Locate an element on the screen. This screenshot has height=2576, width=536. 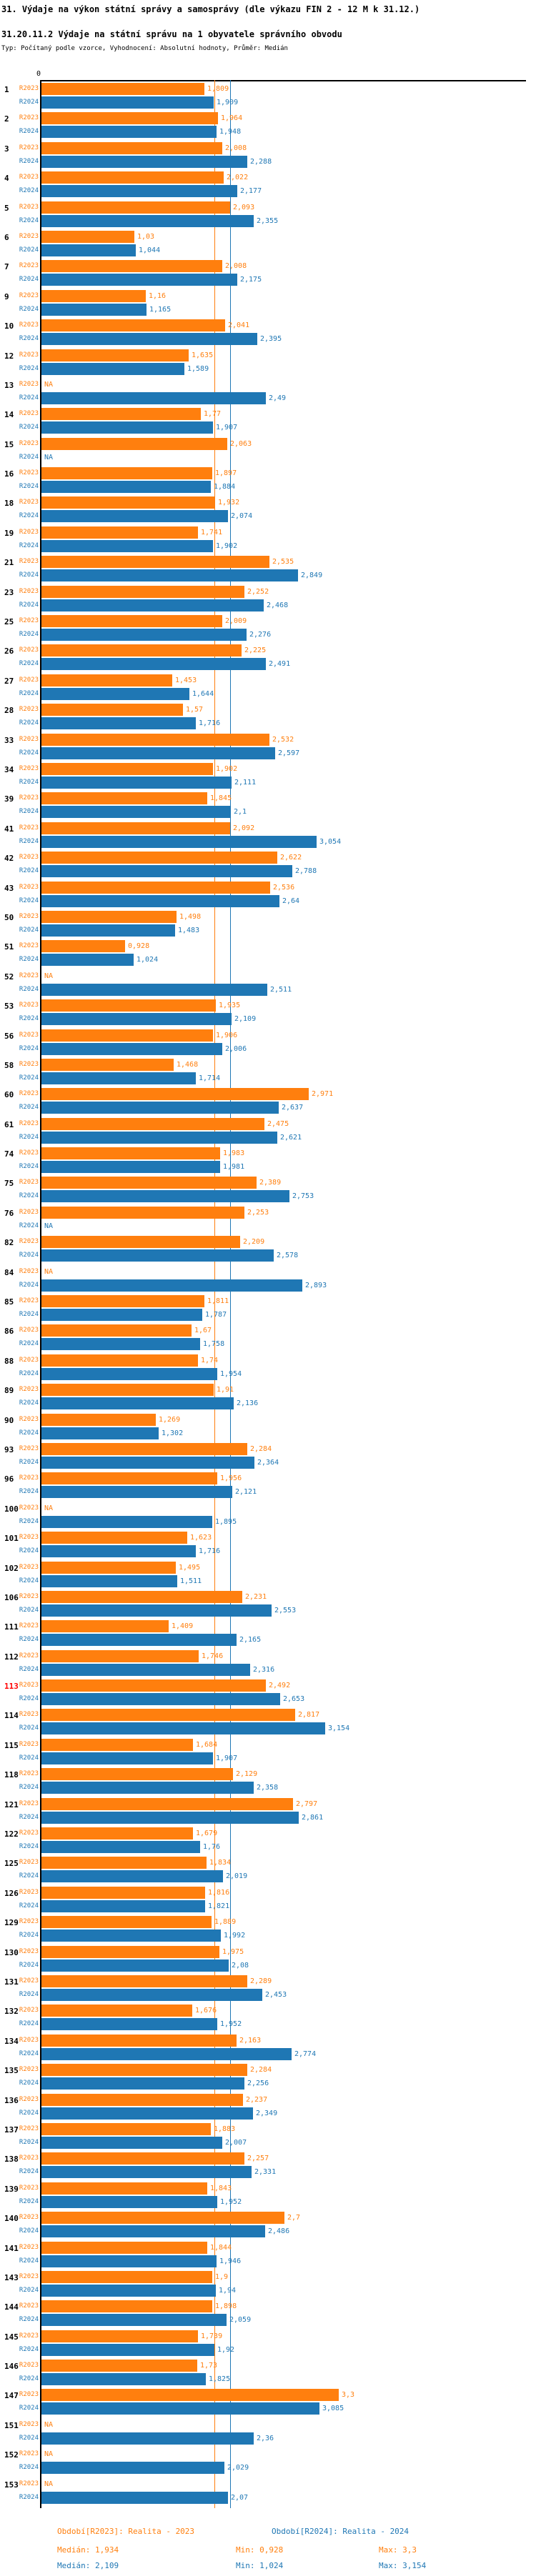
district-row: 129 R2023 1,889 R2024 1,992 is located at coordinates (268, 1931).